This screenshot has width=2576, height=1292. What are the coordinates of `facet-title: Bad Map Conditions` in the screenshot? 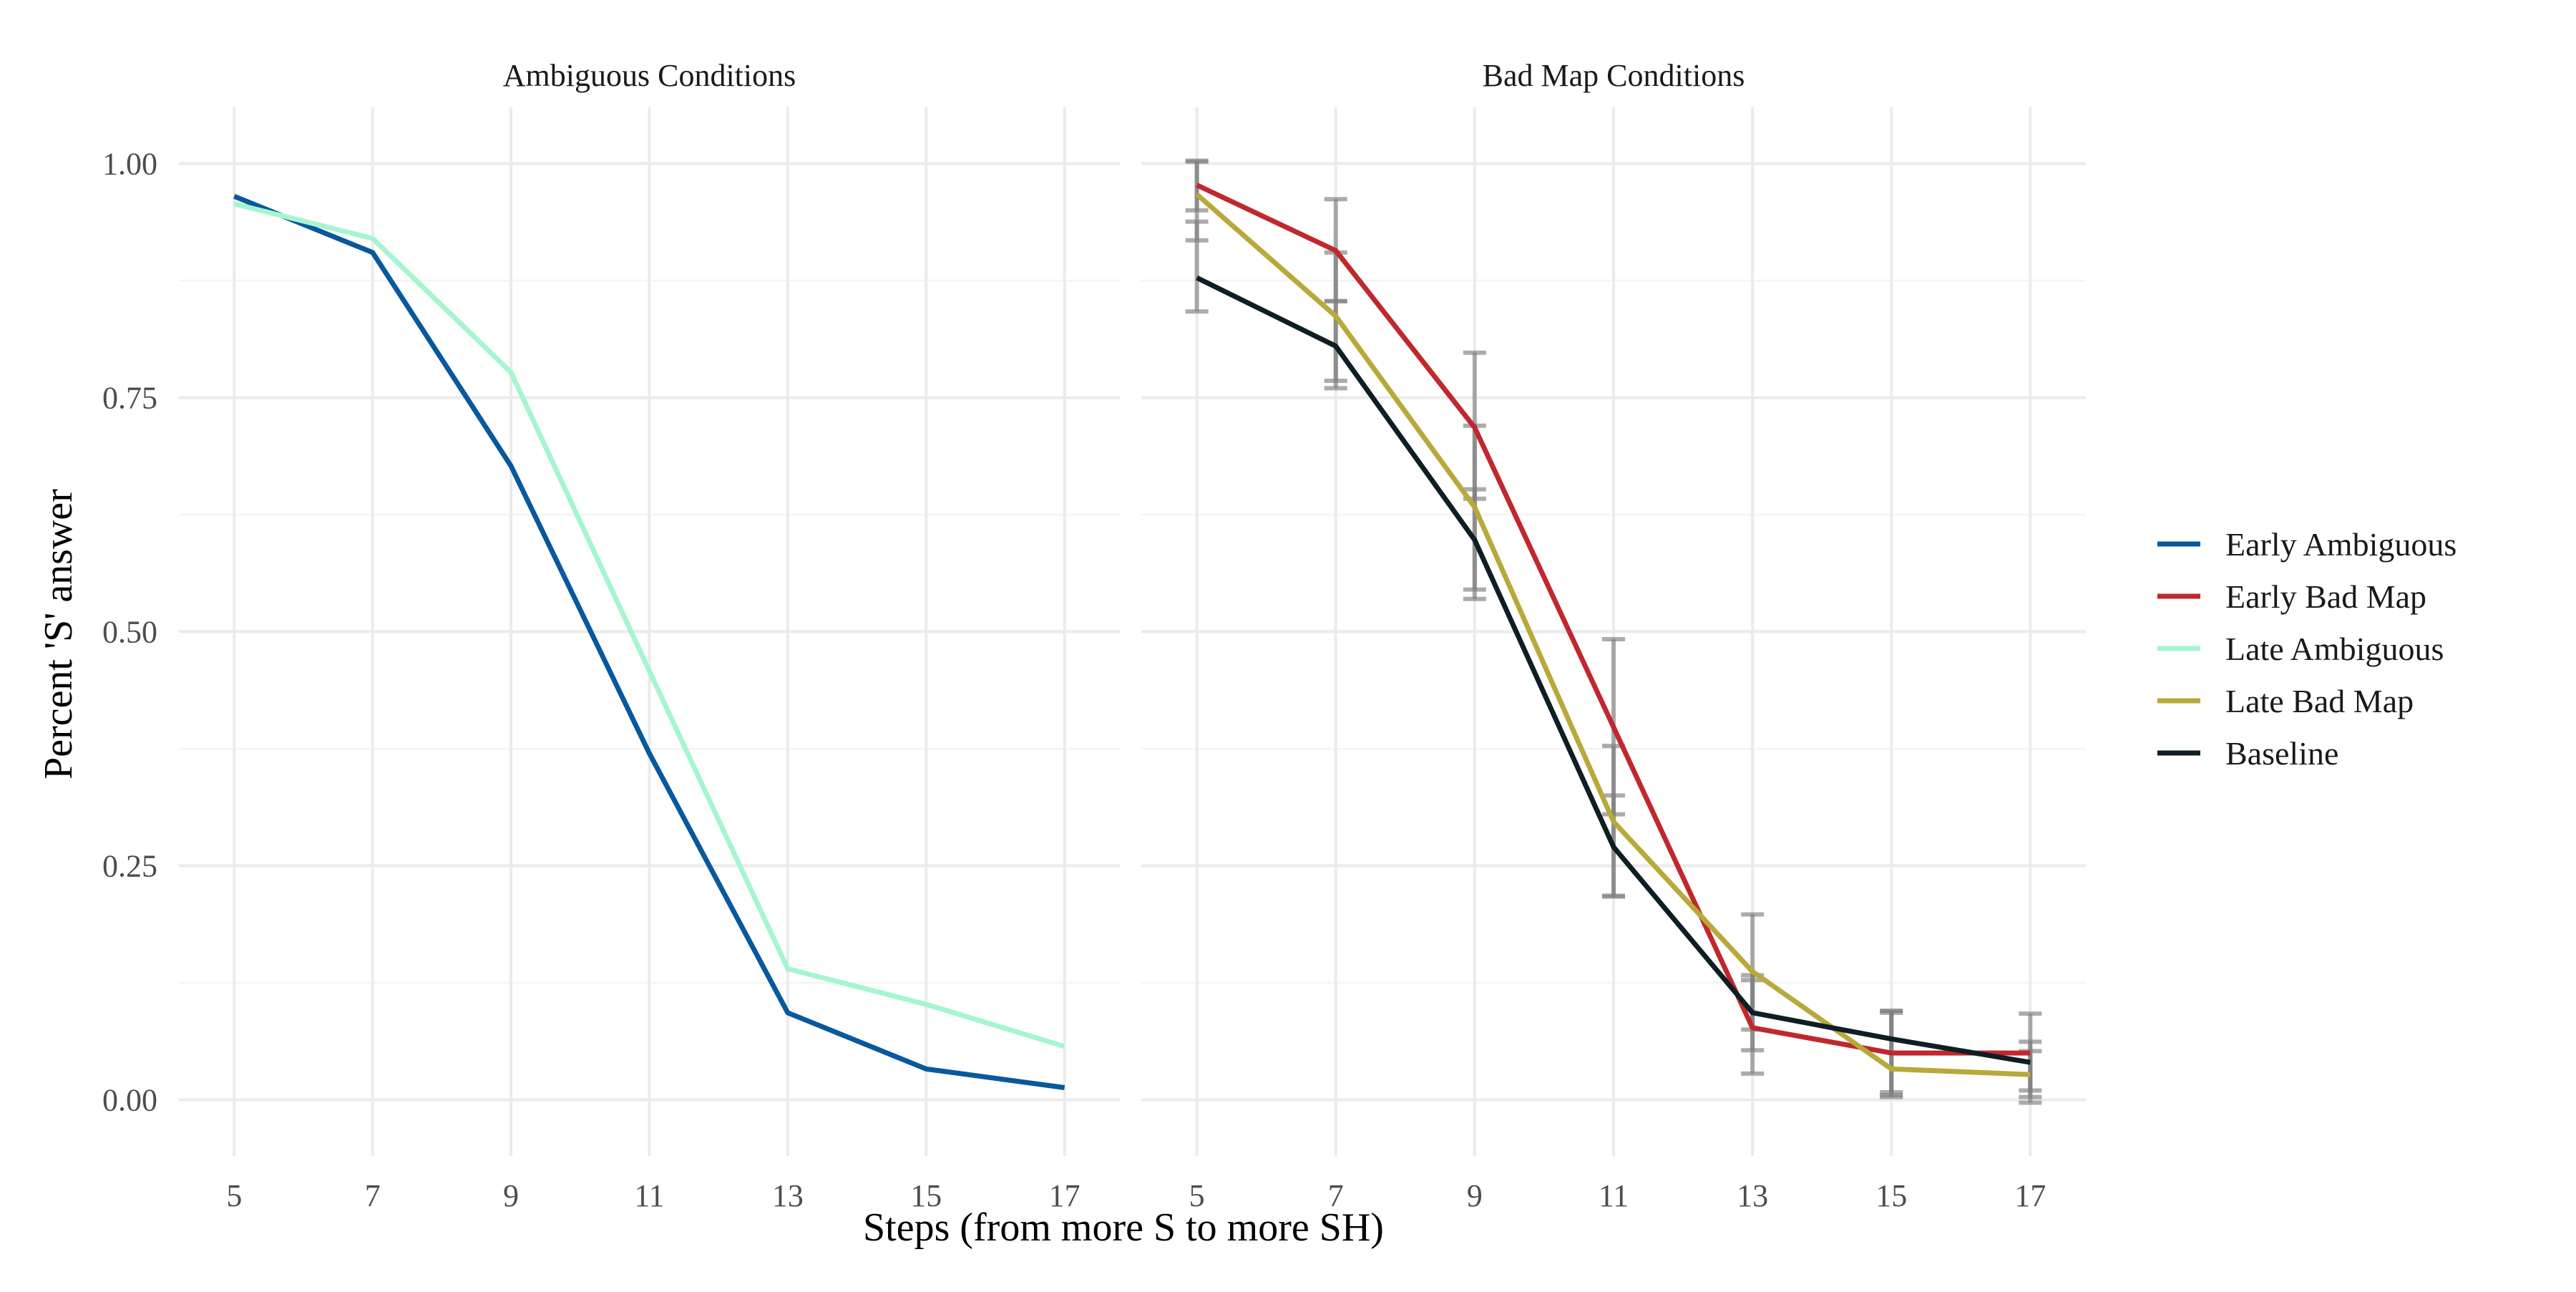 It's located at (1614, 75).